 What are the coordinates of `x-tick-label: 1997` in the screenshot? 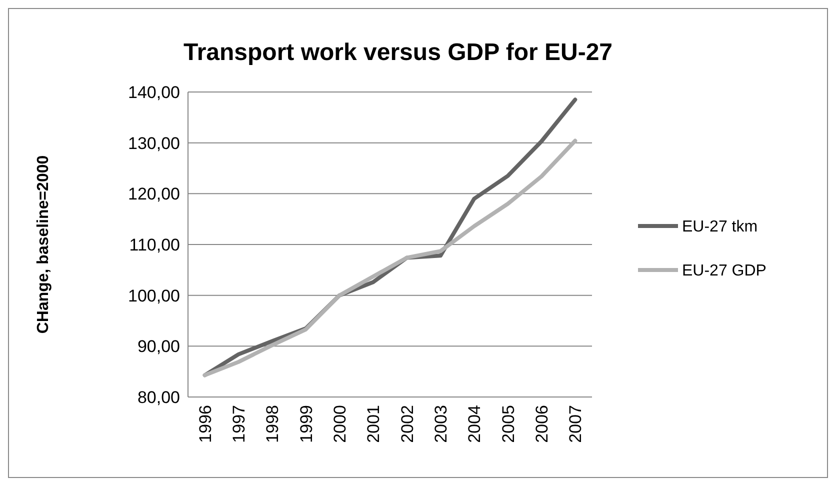 It's located at (238, 424).